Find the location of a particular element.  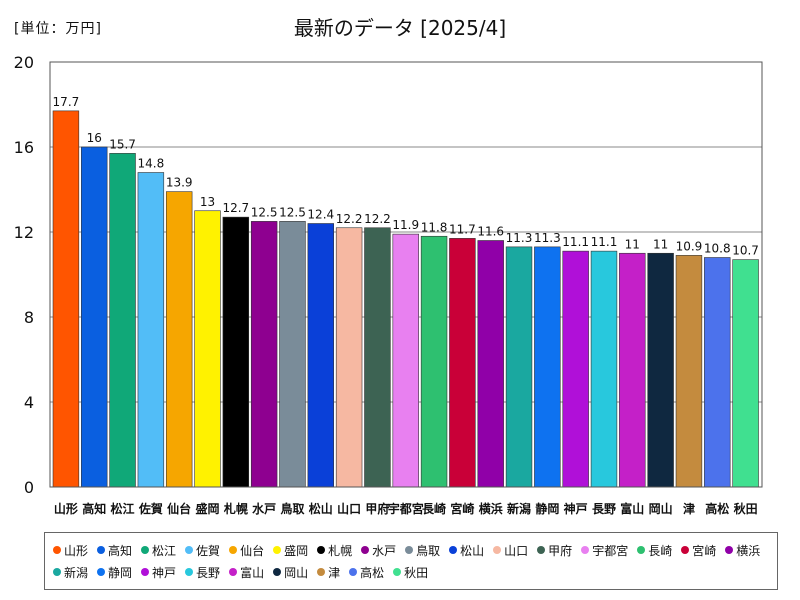

bar-津 is located at coordinates (689, 371).